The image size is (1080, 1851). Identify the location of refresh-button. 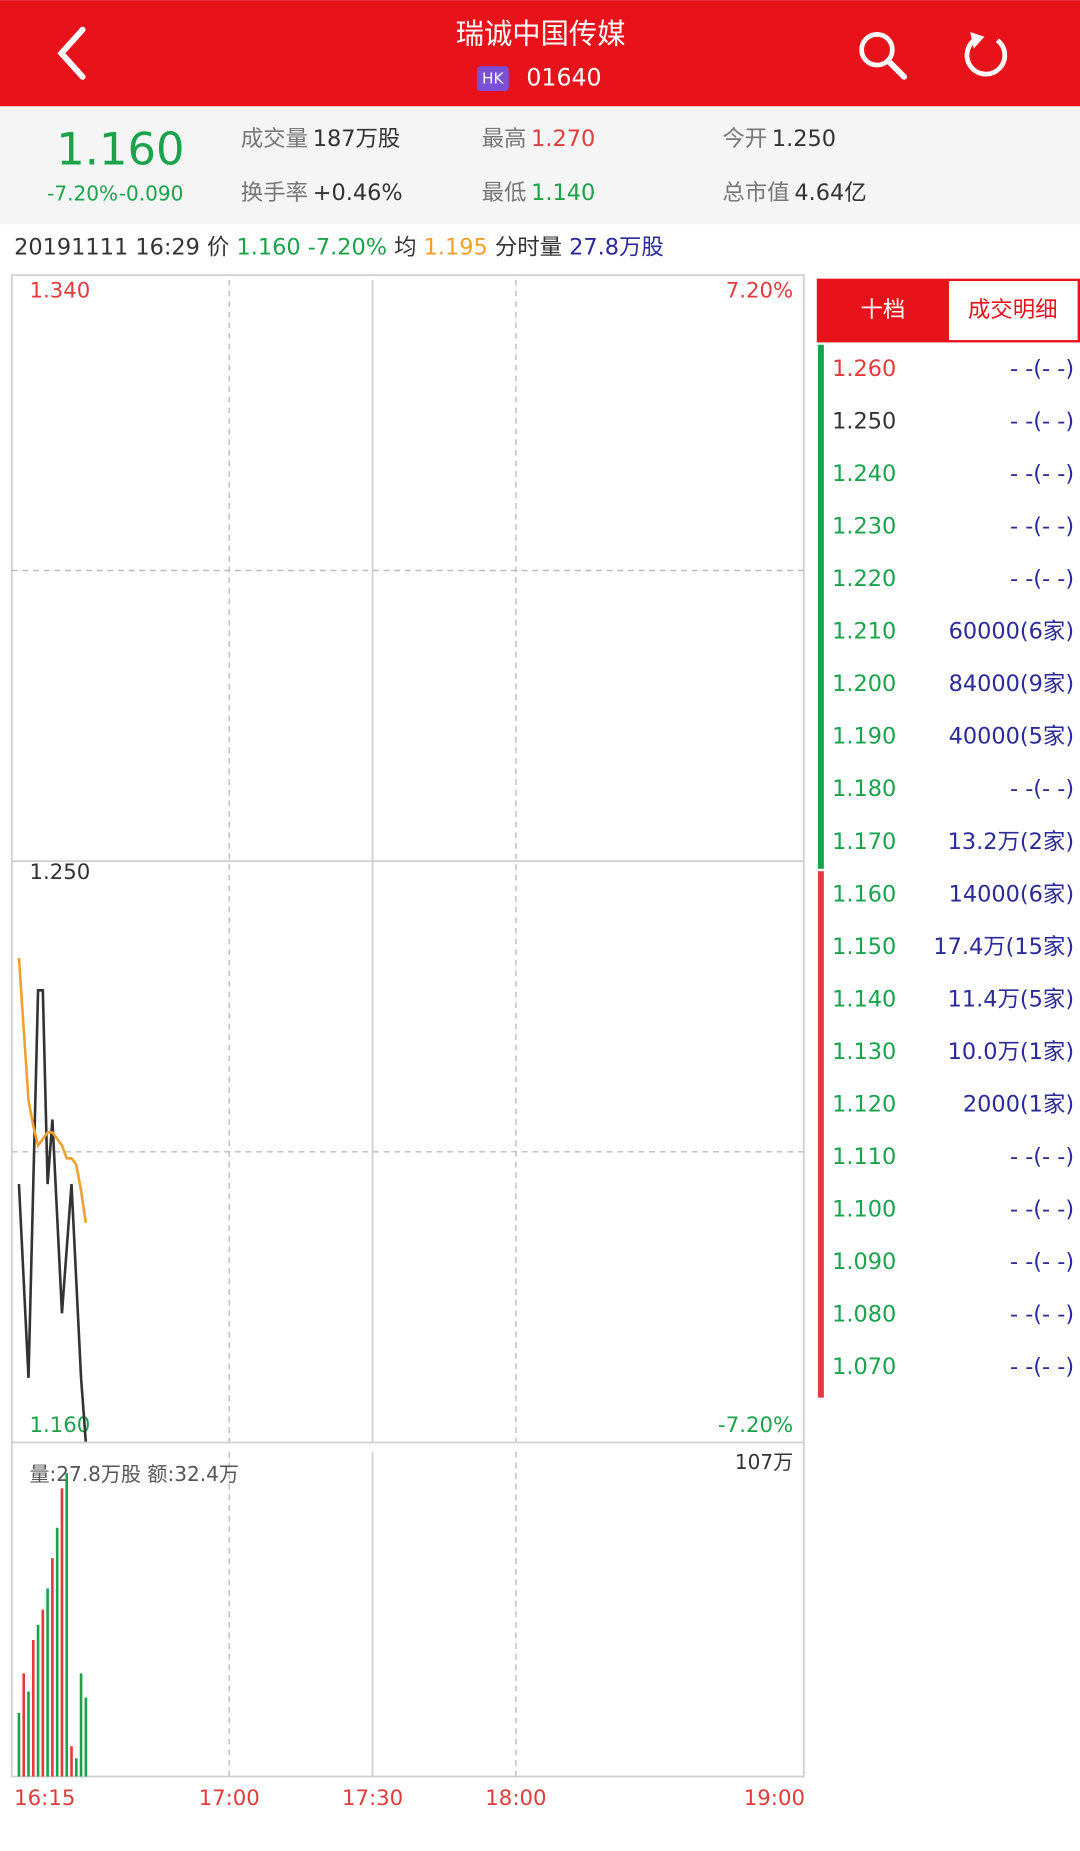
(986, 54).